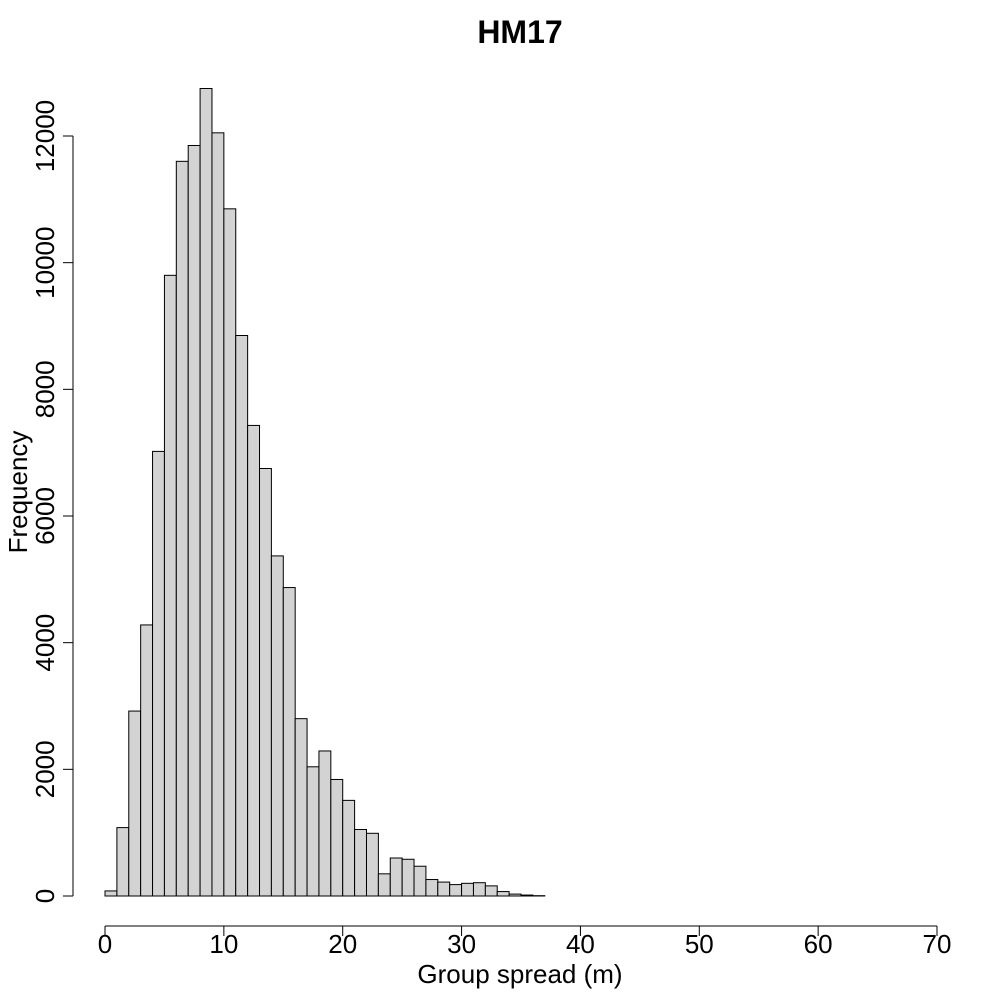 The width and height of the screenshot is (1000, 1000). Describe the element at coordinates (525, 942) in the screenshot. I see `x-axis: 0 10 20 30 40 50 60 70` at that location.